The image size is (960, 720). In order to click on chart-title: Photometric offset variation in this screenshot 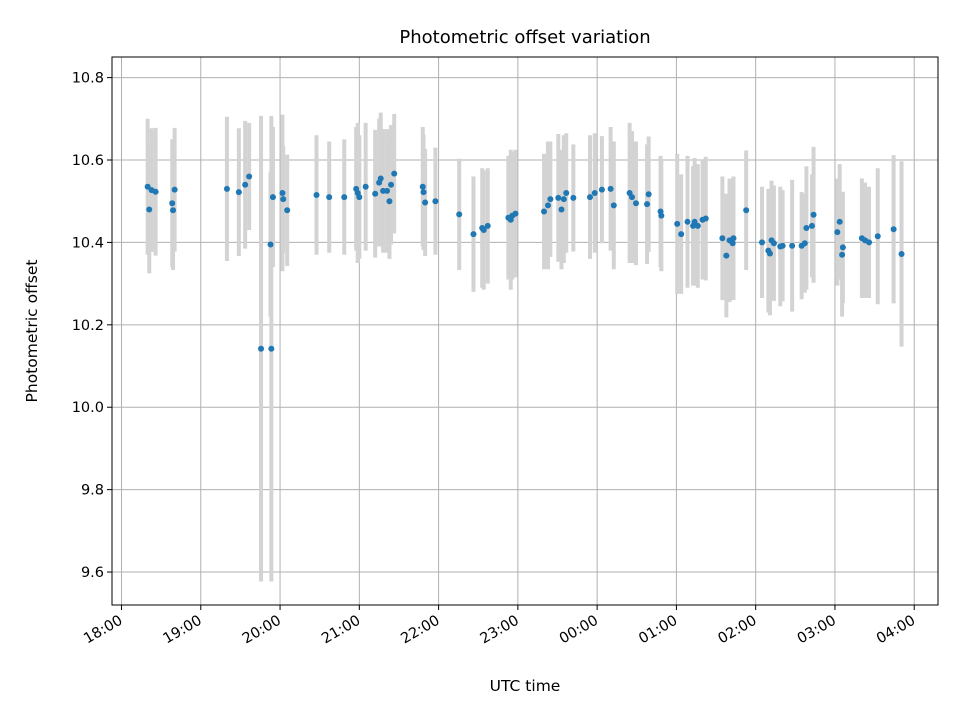, I will do `click(524, 37)`.